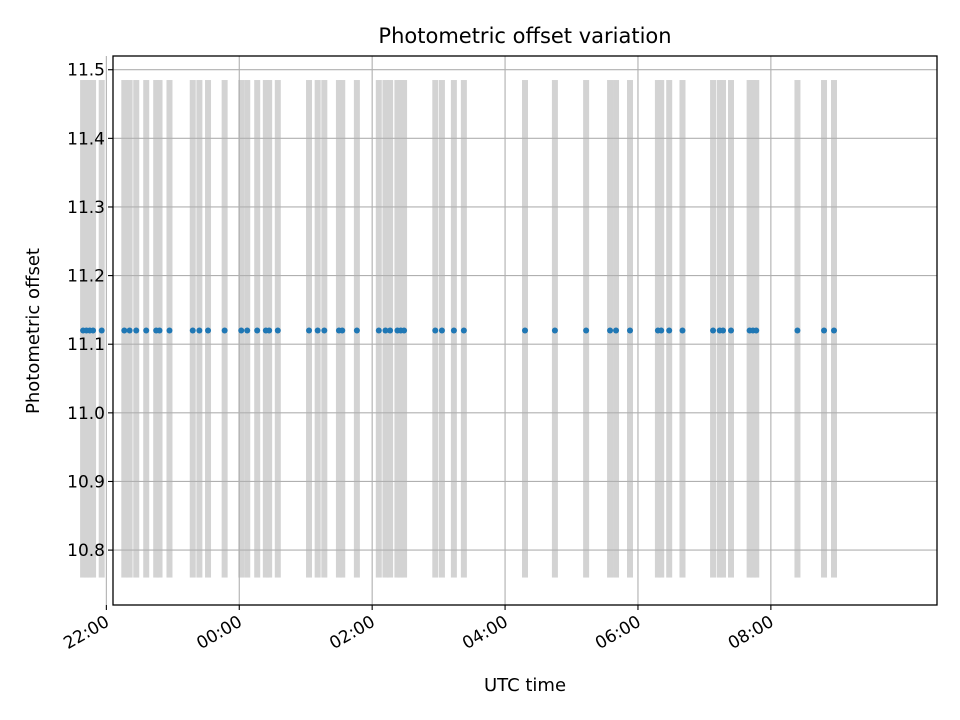 The width and height of the screenshot is (960, 720). Describe the element at coordinates (86, 71) in the screenshot. I see `y-tick-label: 11.5` at that location.